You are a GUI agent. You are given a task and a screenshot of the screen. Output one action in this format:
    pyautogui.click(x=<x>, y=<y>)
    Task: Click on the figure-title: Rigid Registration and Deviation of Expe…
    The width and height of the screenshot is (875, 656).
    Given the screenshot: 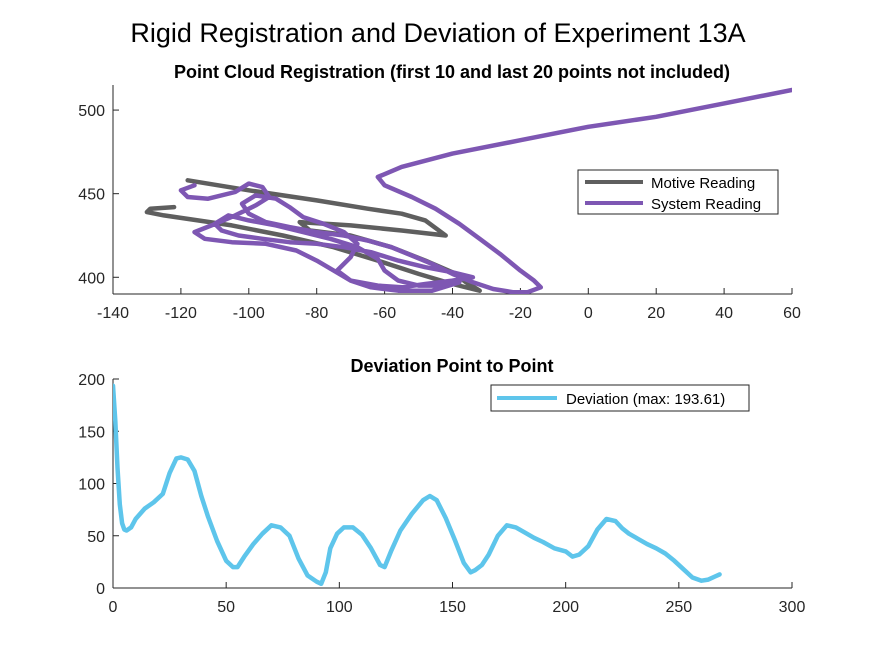 What is the action you would take?
    pyautogui.click(x=437, y=33)
    